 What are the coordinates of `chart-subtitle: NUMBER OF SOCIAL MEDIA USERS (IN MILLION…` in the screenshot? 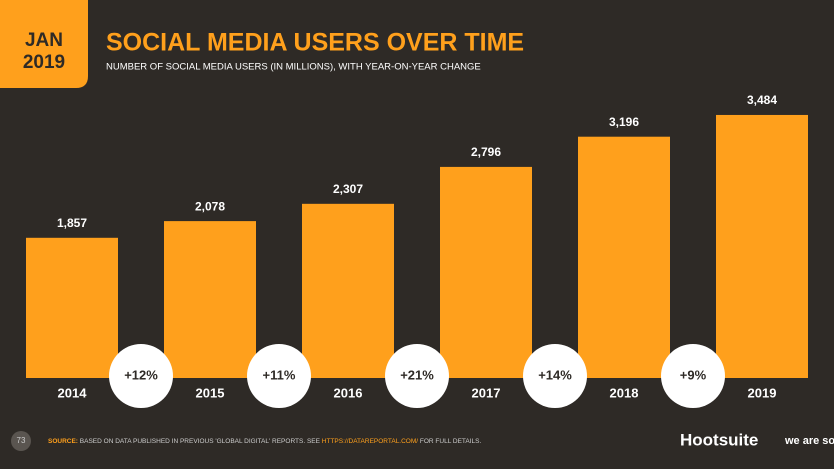 It's located at (293, 67).